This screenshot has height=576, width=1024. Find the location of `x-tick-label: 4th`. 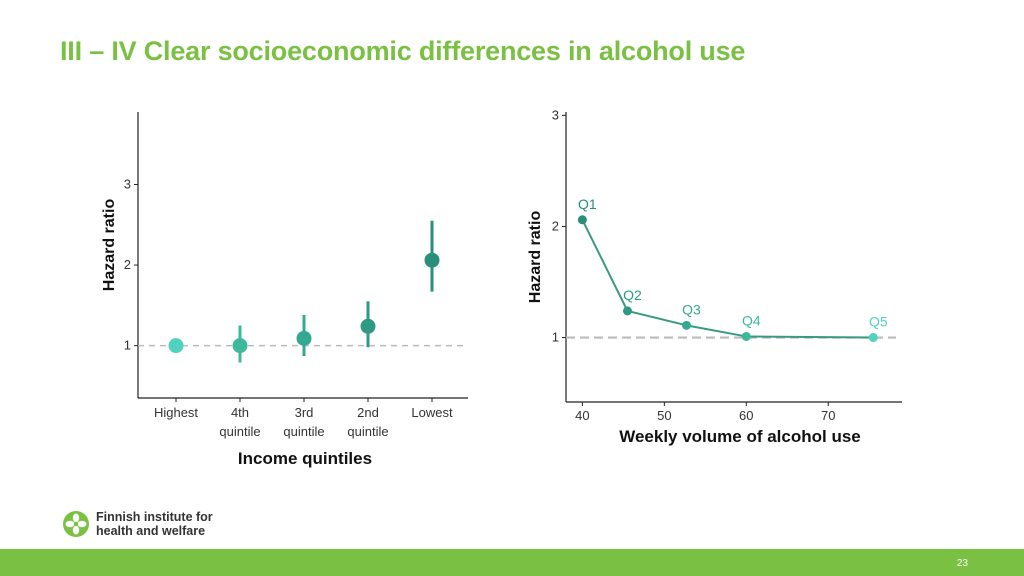

x-tick-label: 4th is located at coordinates (240, 412).